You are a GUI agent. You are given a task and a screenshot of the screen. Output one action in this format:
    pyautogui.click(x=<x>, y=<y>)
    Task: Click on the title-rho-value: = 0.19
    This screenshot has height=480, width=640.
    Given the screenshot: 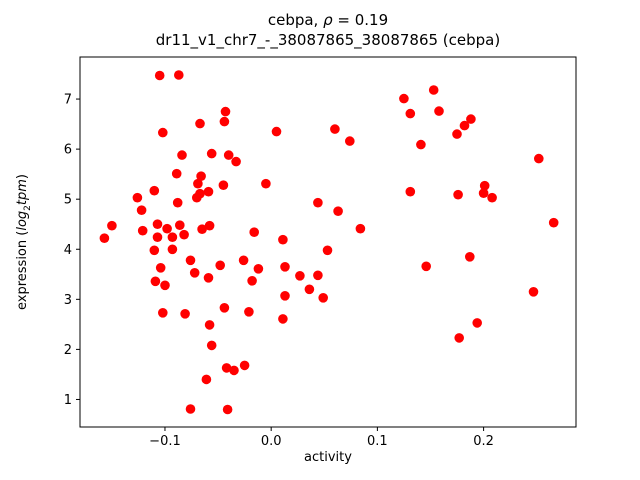 What is the action you would take?
    pyautogui.click(x=360, y=20)
    